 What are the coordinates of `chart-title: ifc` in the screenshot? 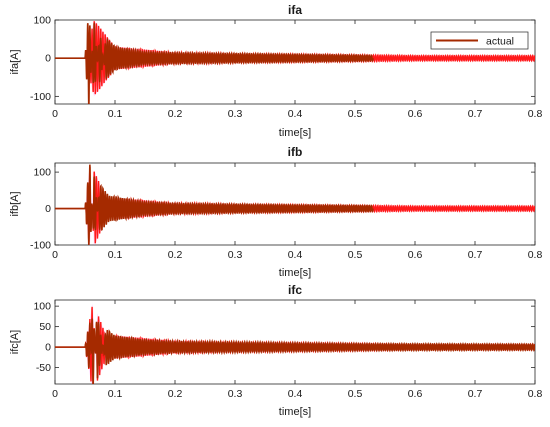 It's located at (295, 290).